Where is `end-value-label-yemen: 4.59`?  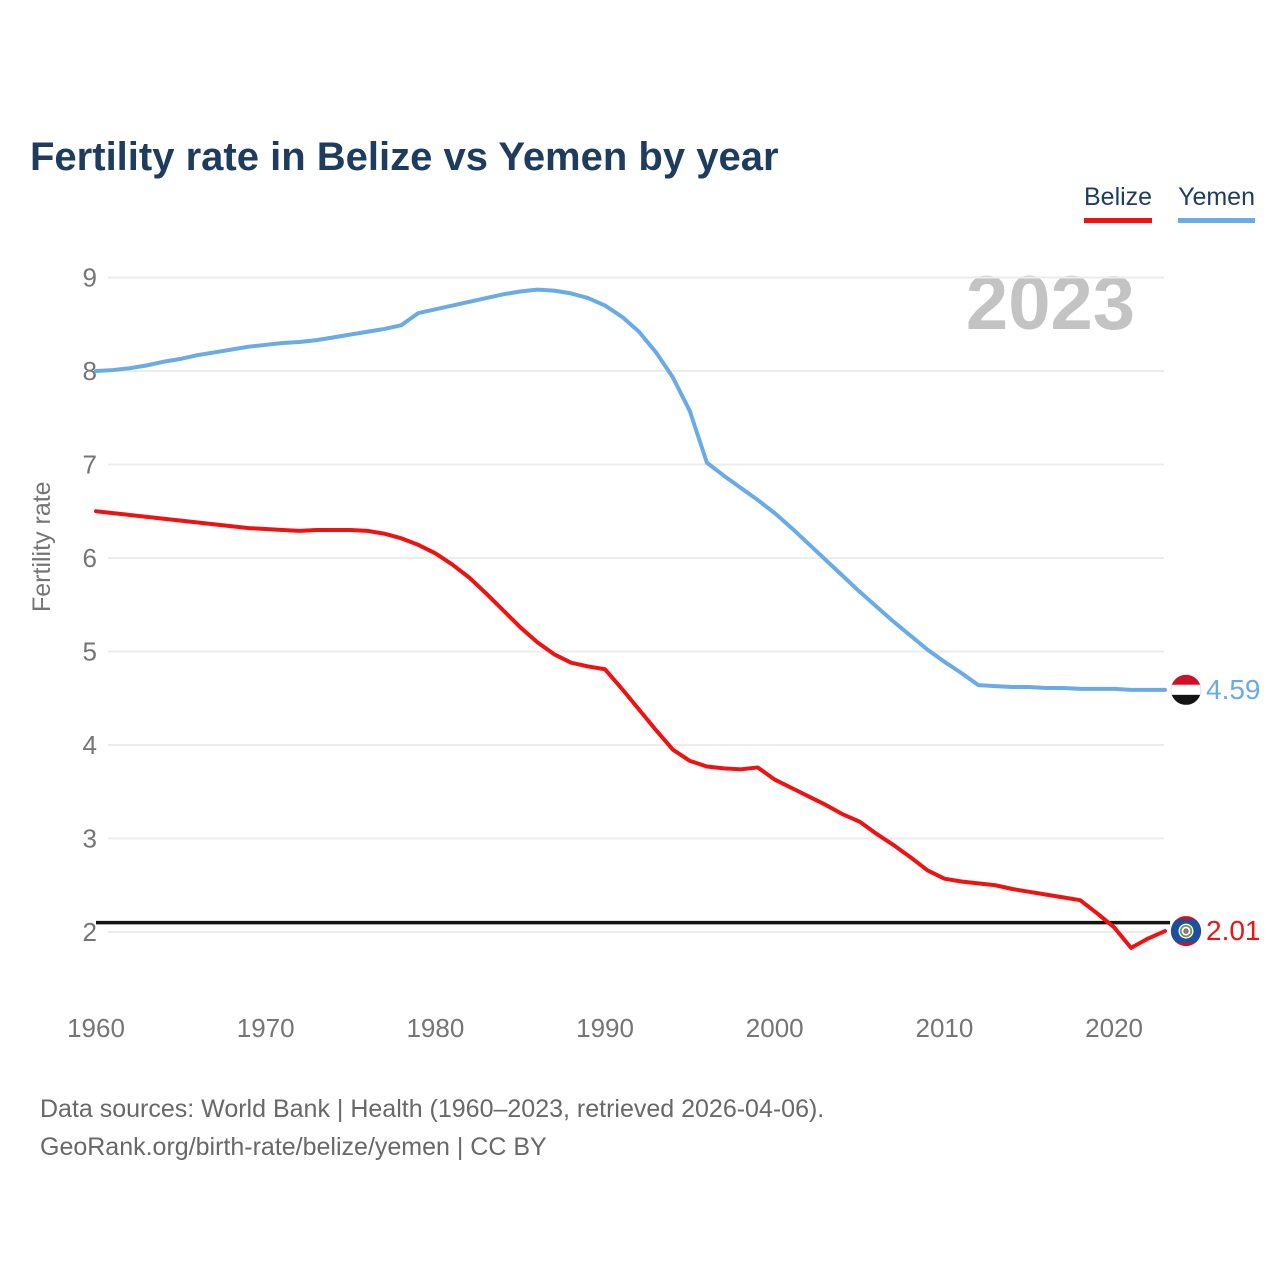 end-value-label-yemen: 4.59 is located at coordinates (1233, 689).